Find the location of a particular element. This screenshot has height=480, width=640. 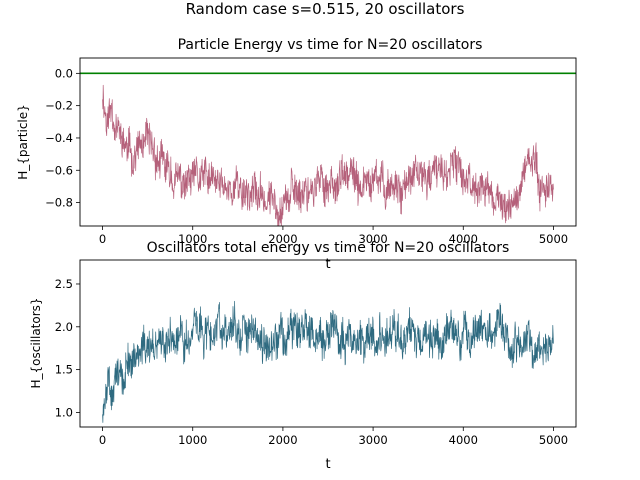

top-ytick-label: 0.0 is located at coordinates (64, 73).